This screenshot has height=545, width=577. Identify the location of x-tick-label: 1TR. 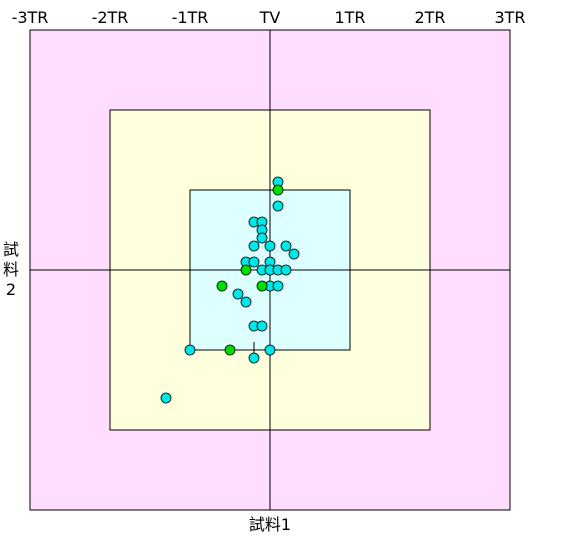
(349, 17).